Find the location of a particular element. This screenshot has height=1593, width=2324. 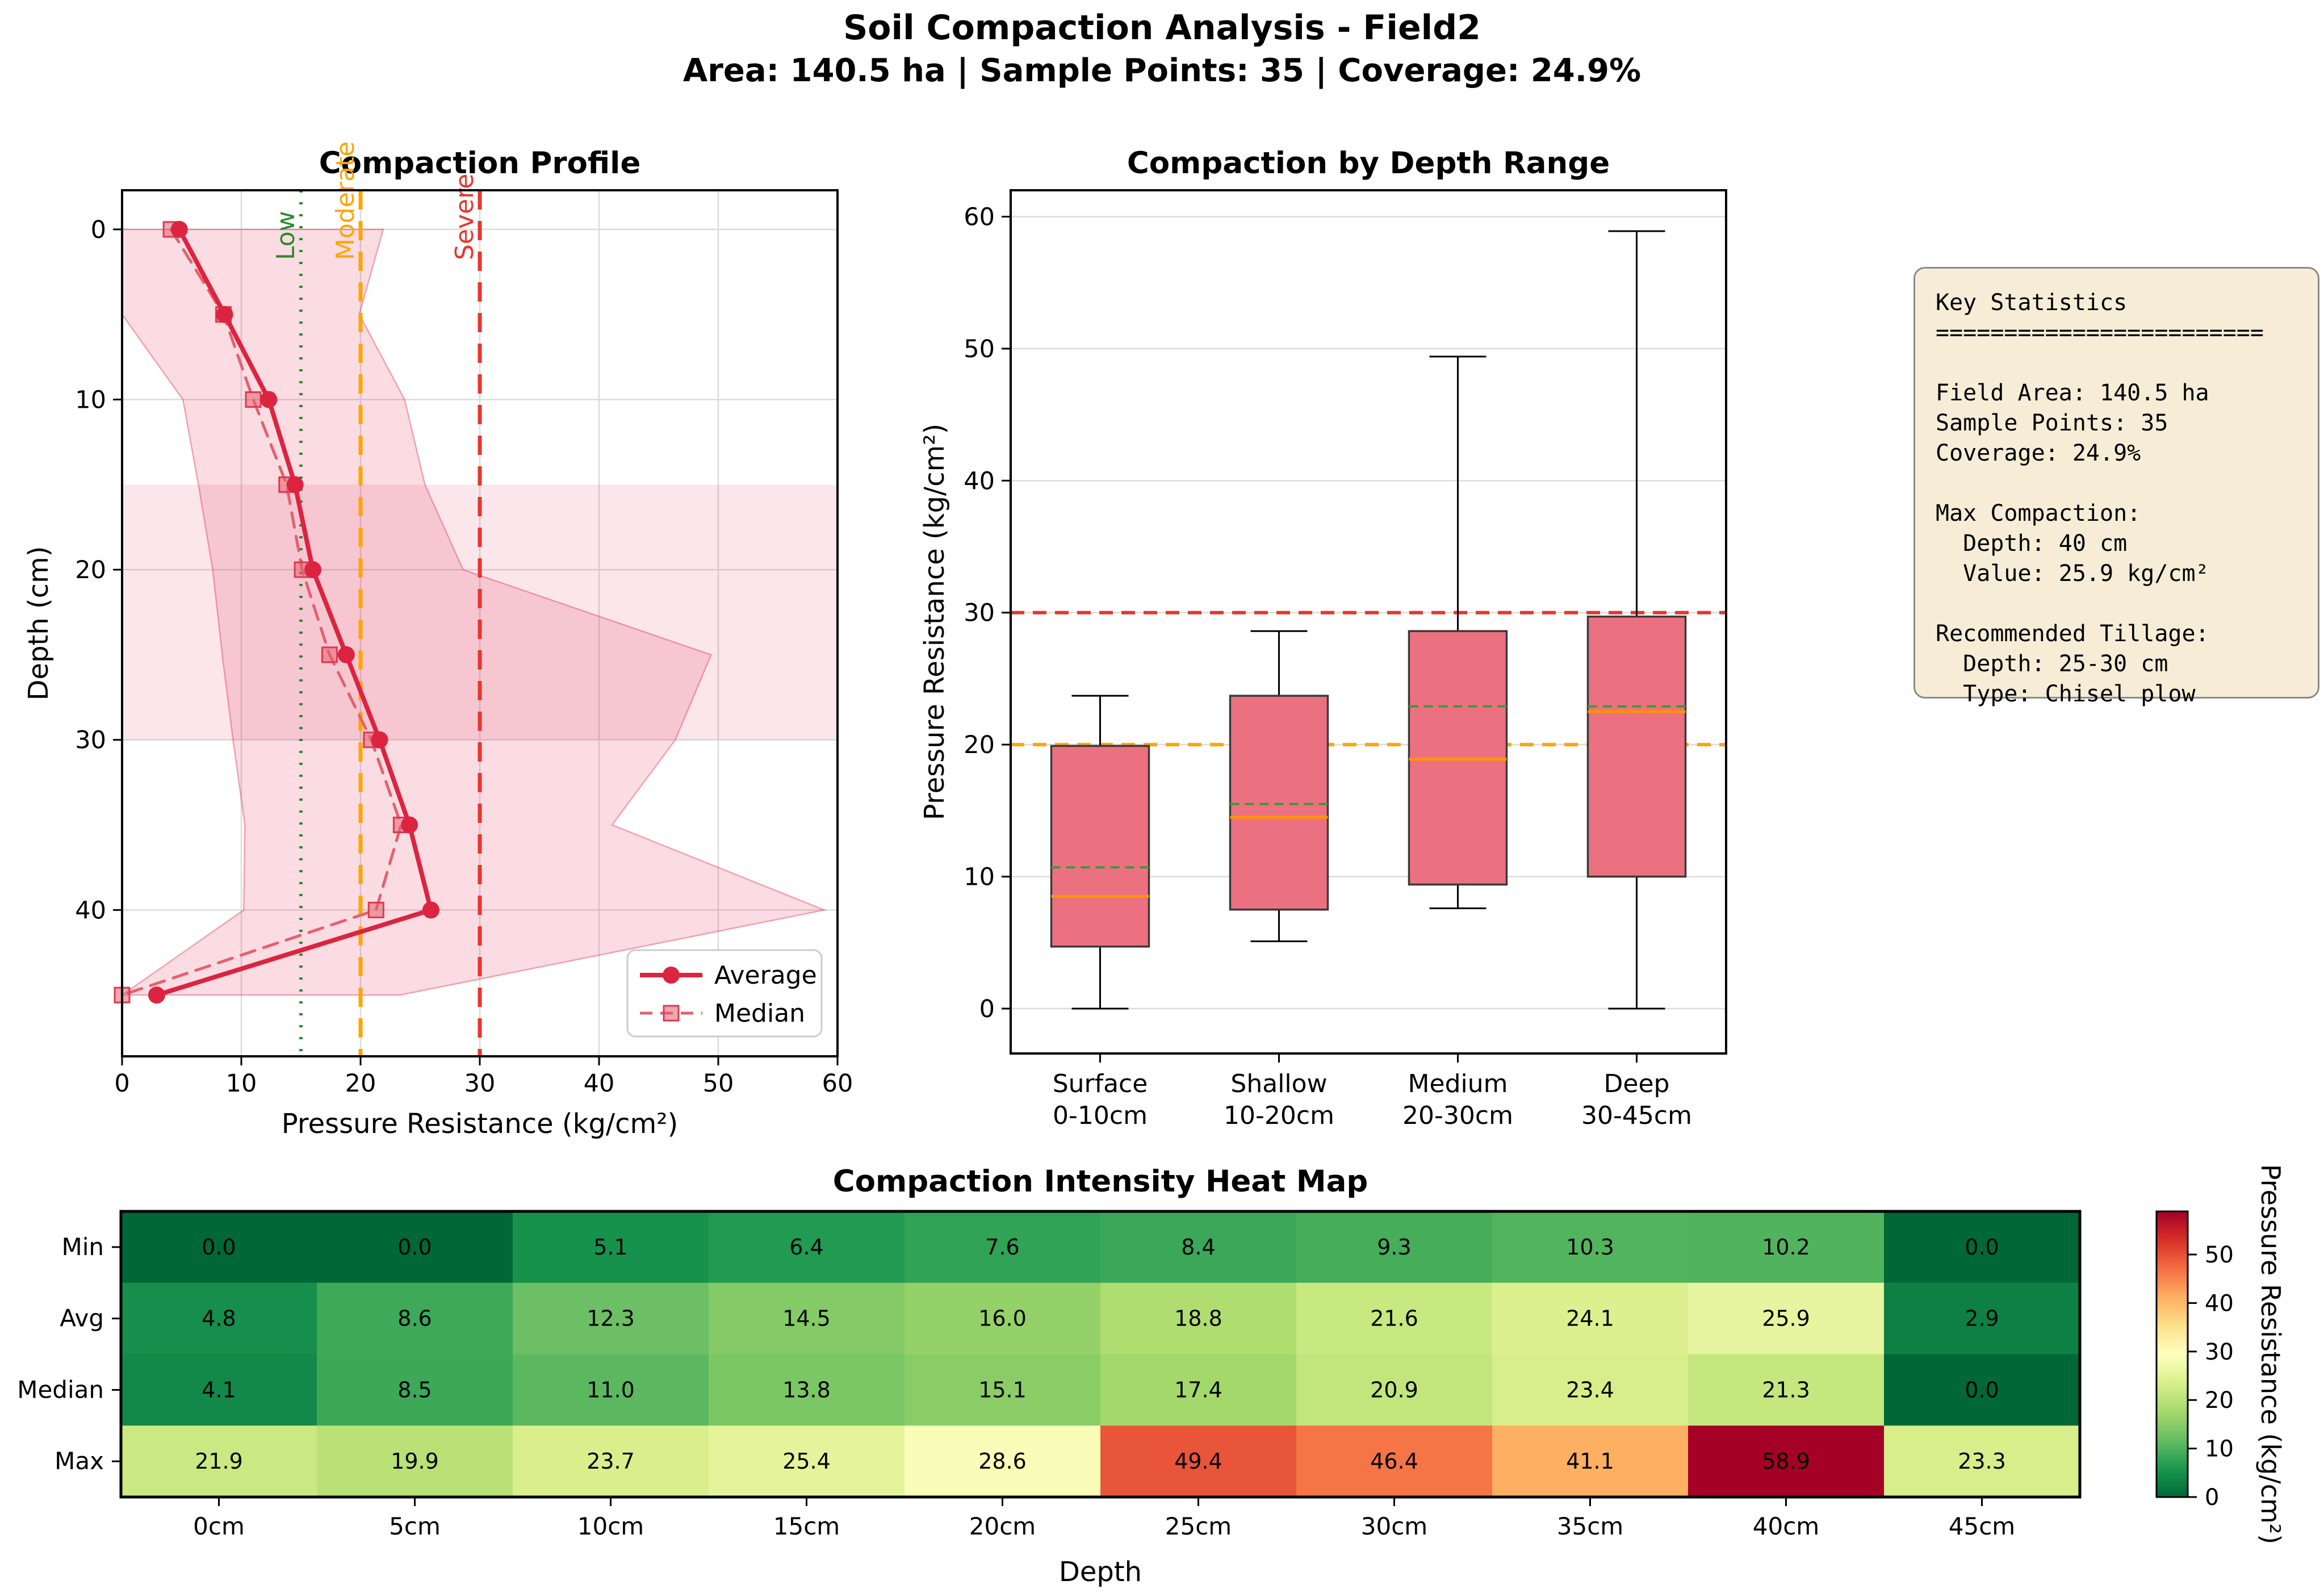

y-tick-label: 40 is located at coordinates (980, 481).